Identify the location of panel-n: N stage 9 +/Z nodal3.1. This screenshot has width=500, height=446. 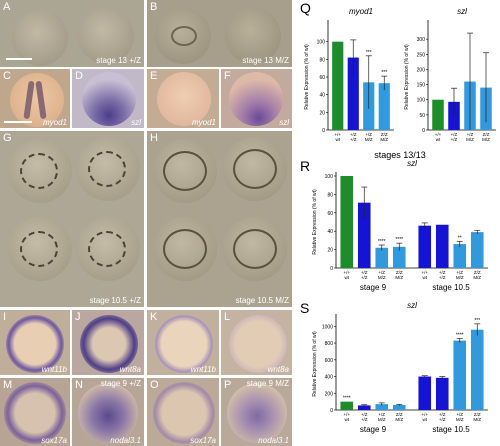
(108, 412).